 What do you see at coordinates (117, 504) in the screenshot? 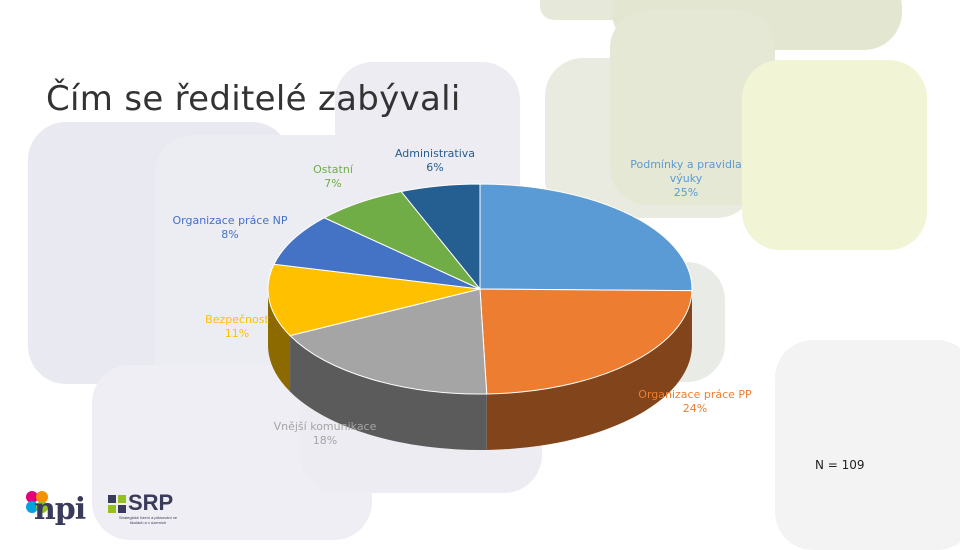
I see `srp-squares-icon` at bounding box center [117, 504].